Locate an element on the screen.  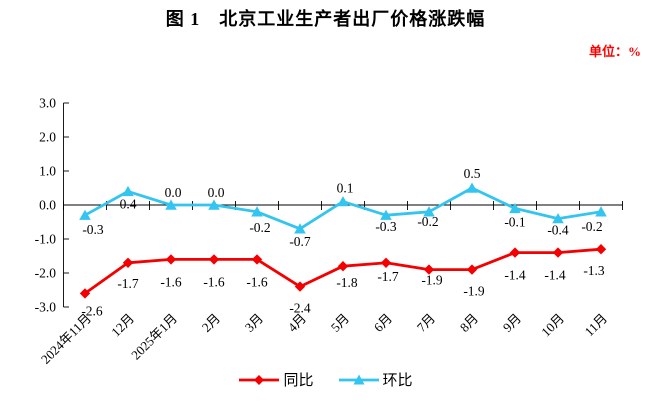
tongbi-data-label: -1.8 is located at coordinates (347, 282).